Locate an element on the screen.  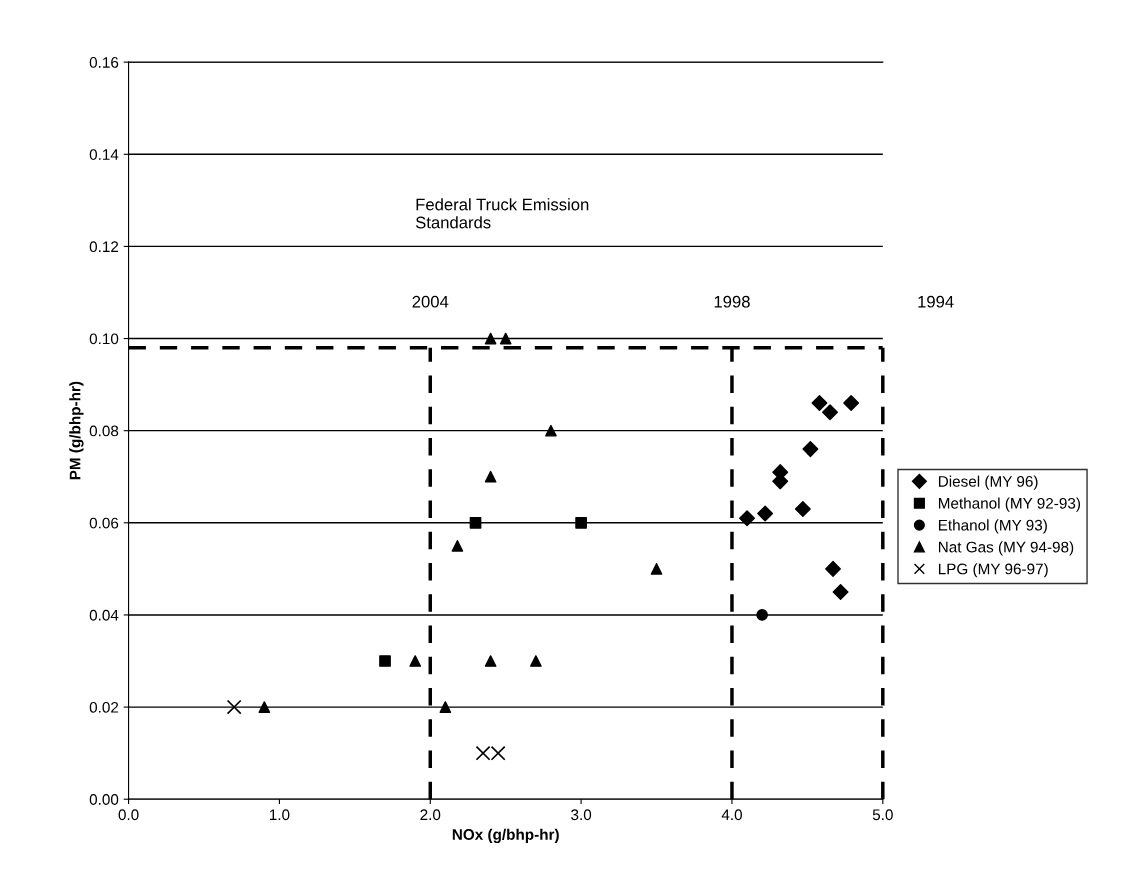
y-tick-label: 0.00 is located at coordinates (104, 799).